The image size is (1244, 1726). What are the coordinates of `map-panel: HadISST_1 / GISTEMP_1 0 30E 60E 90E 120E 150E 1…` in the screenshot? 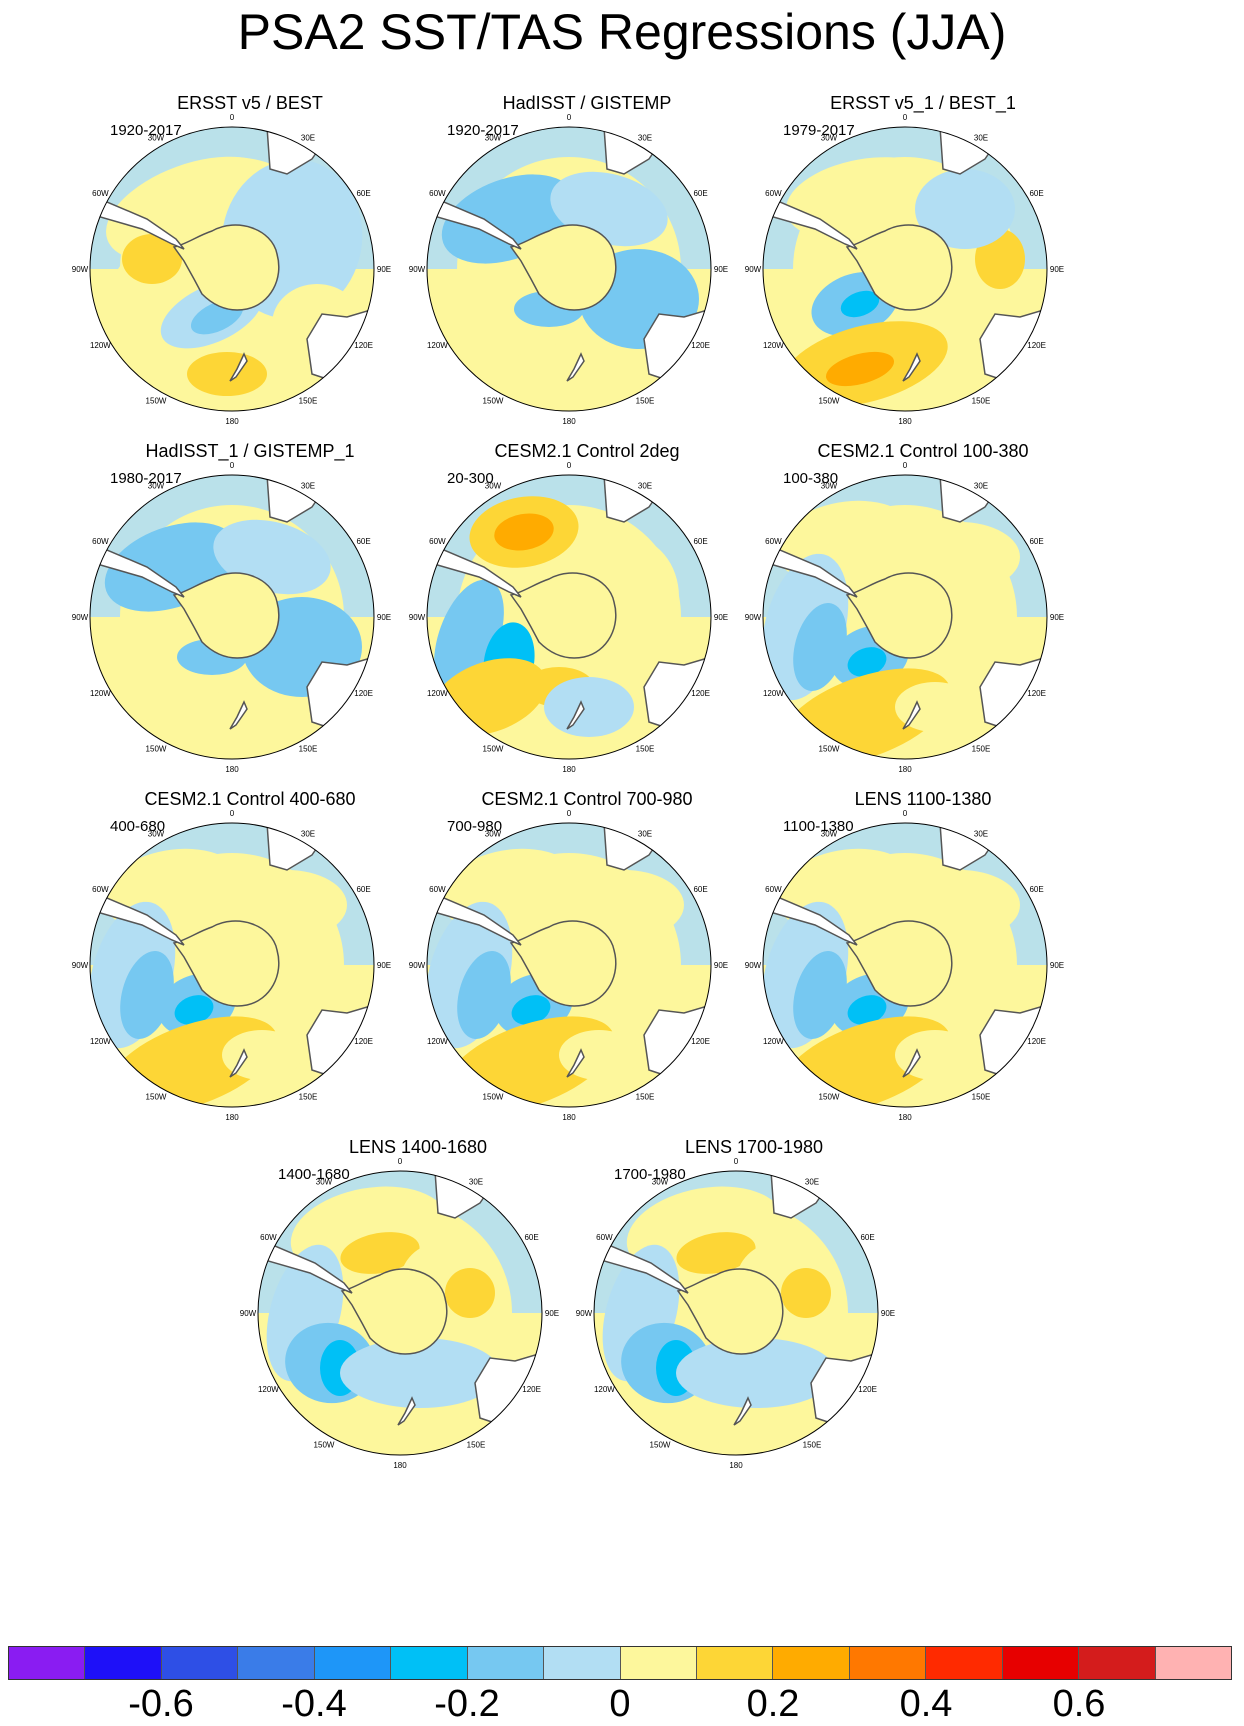 It's located at (250, 625).